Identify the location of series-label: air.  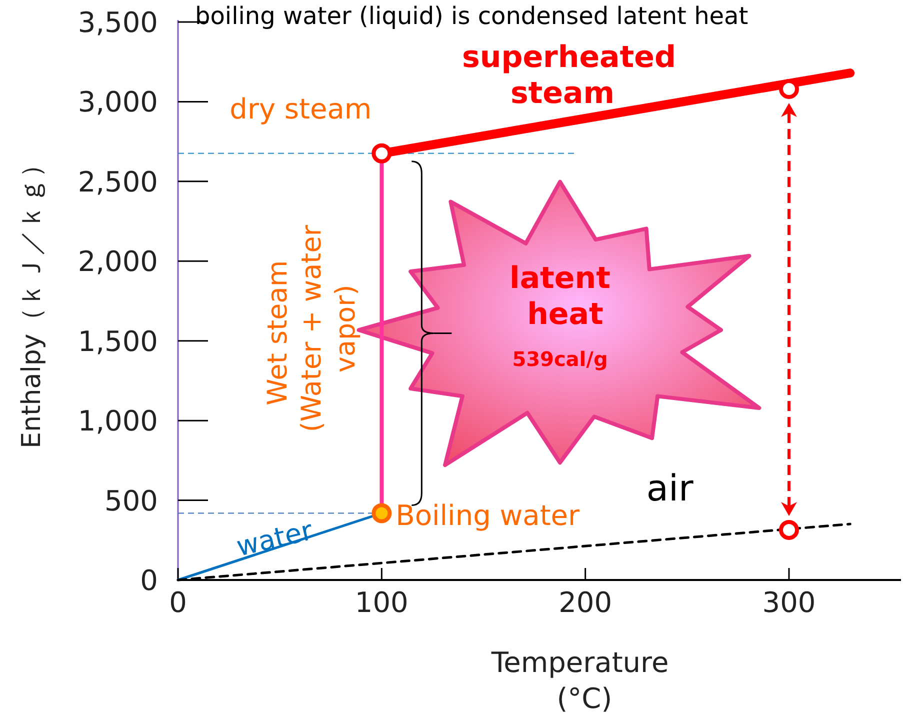
(670, 489).